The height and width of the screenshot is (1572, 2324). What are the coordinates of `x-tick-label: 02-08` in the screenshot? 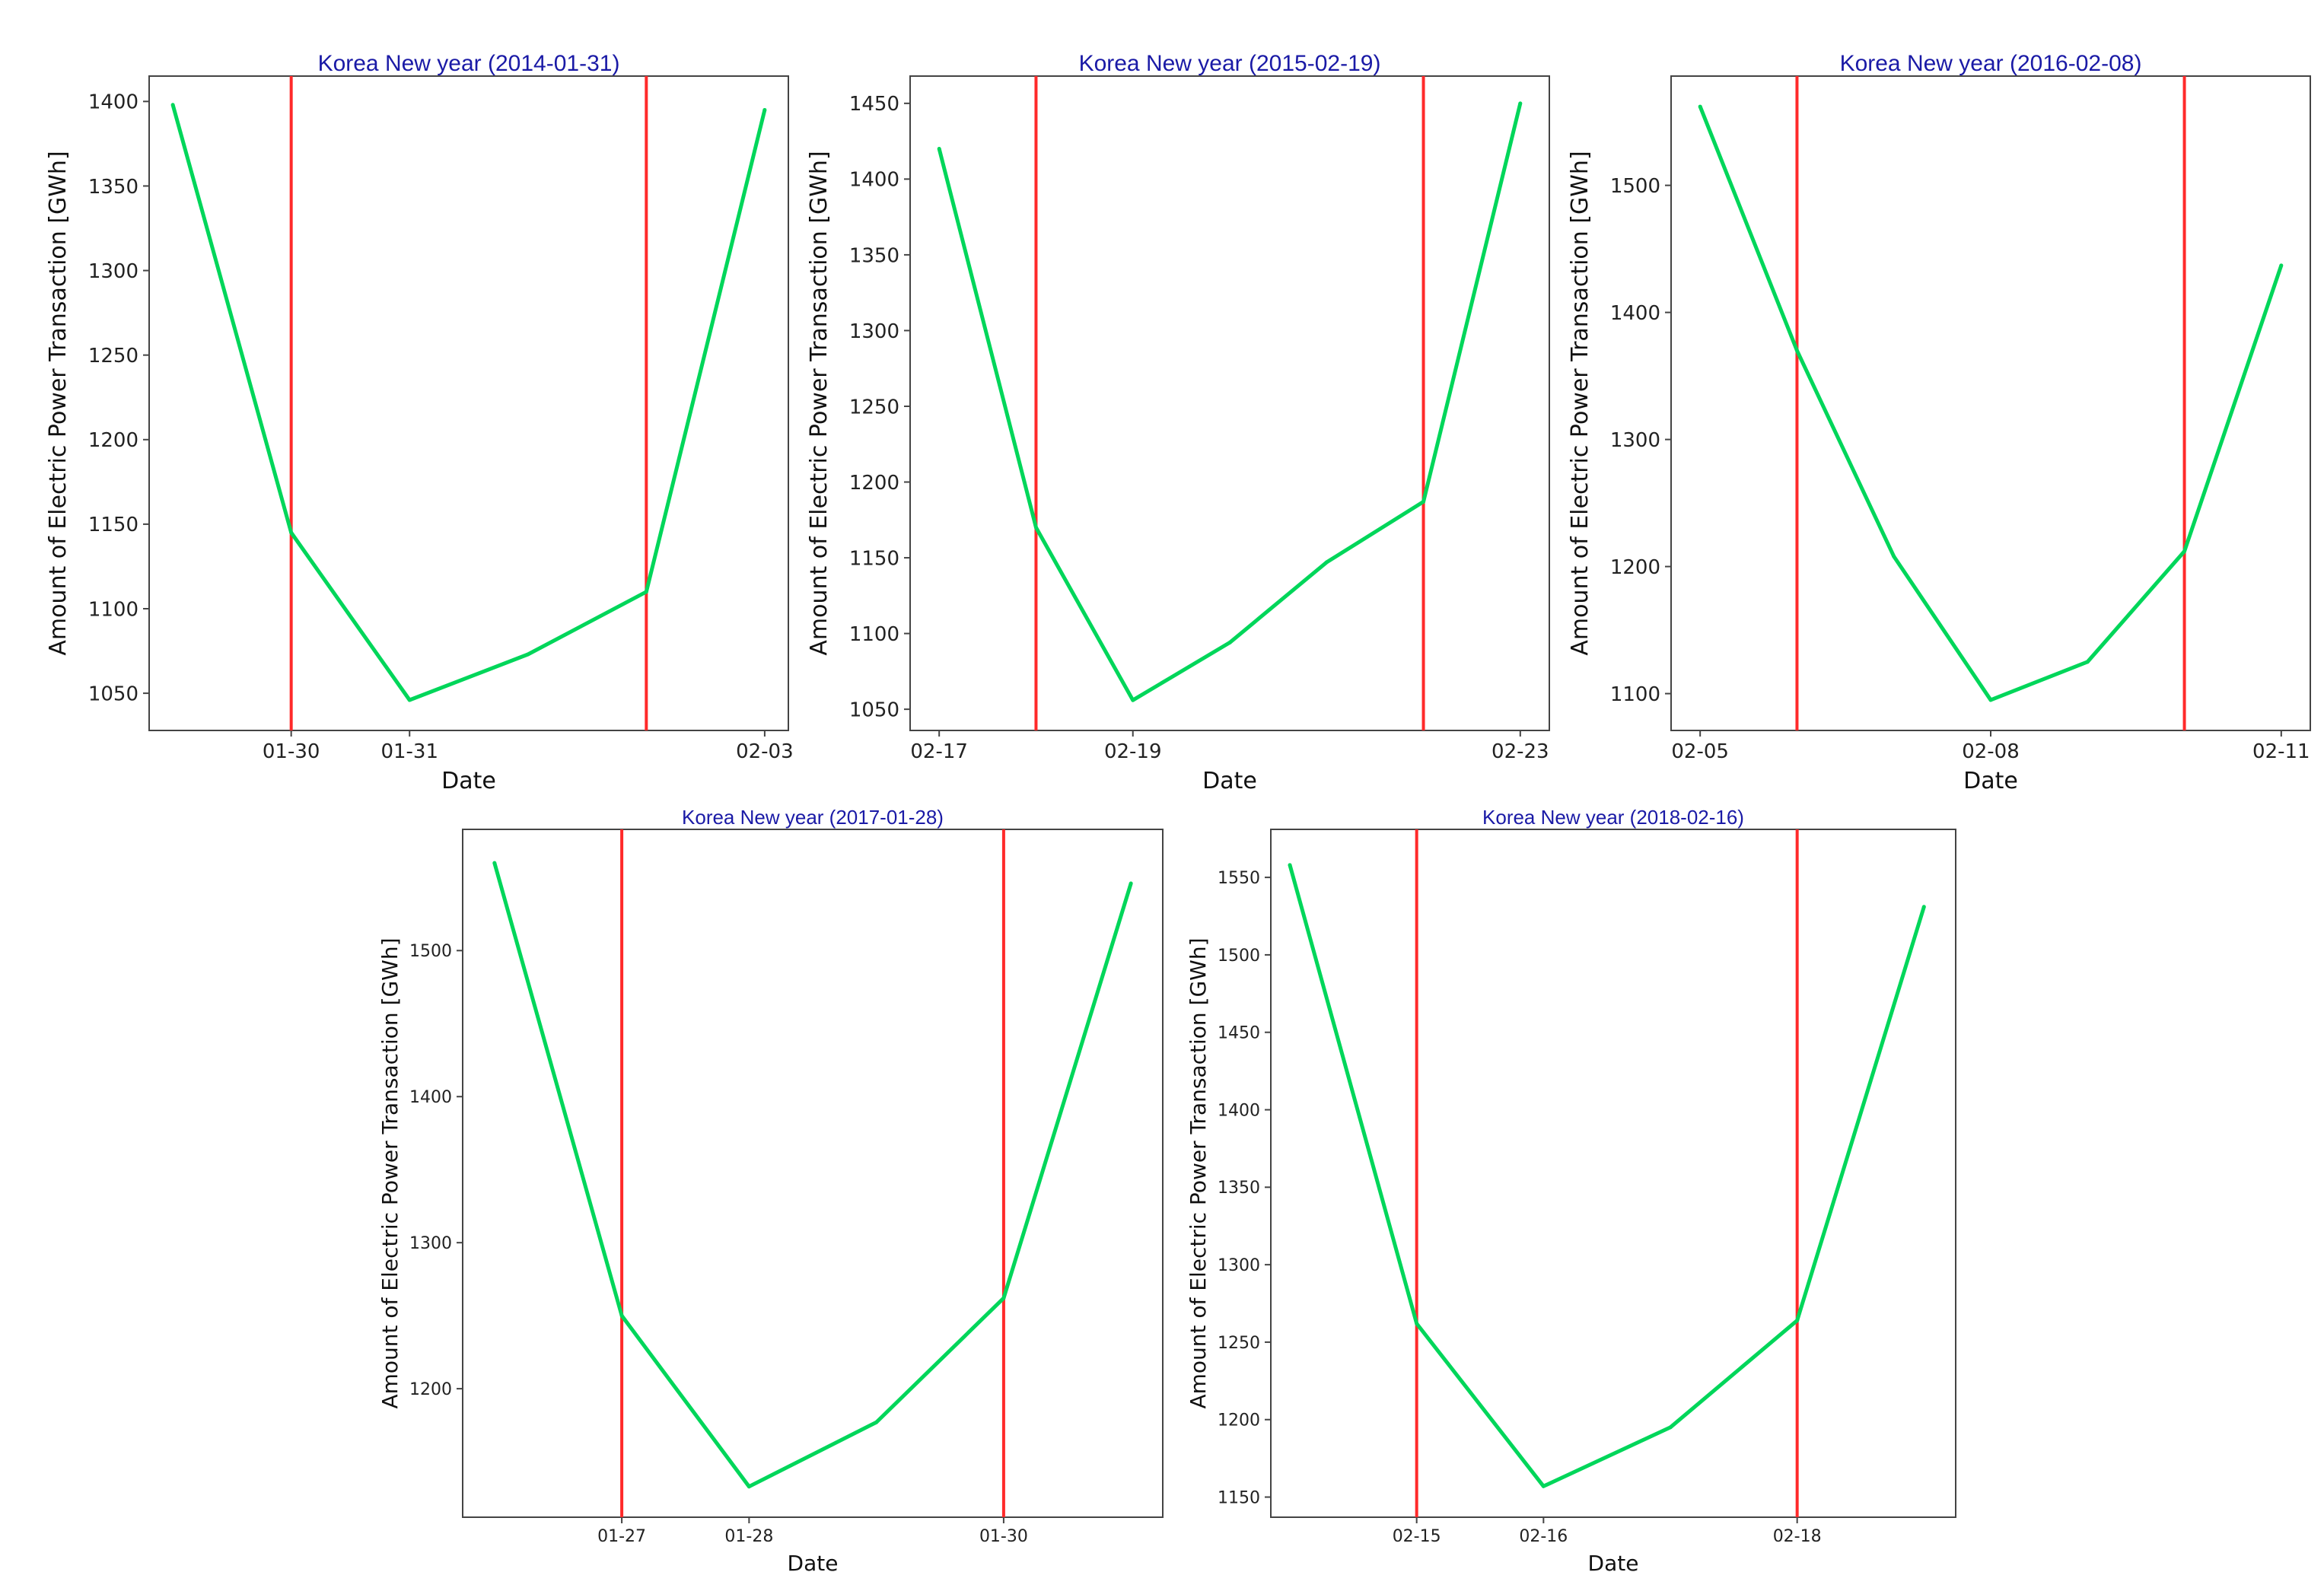 It's located at (1991, 751).